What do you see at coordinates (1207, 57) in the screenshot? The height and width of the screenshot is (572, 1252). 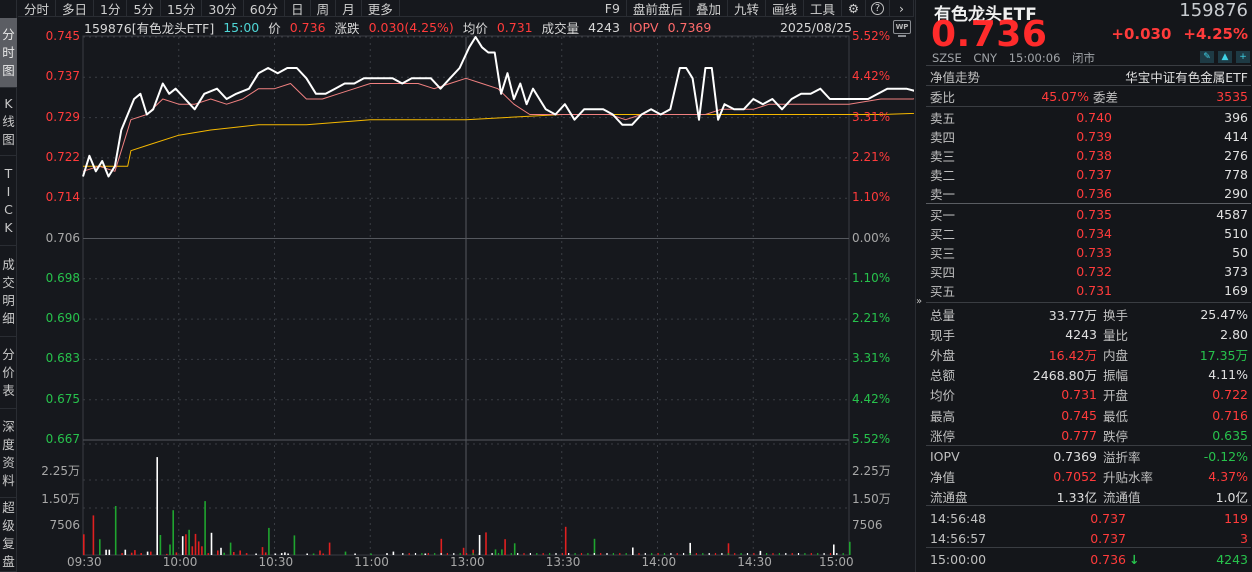 I see `edit-icon: ✎` at bounding box center [1207, 57].